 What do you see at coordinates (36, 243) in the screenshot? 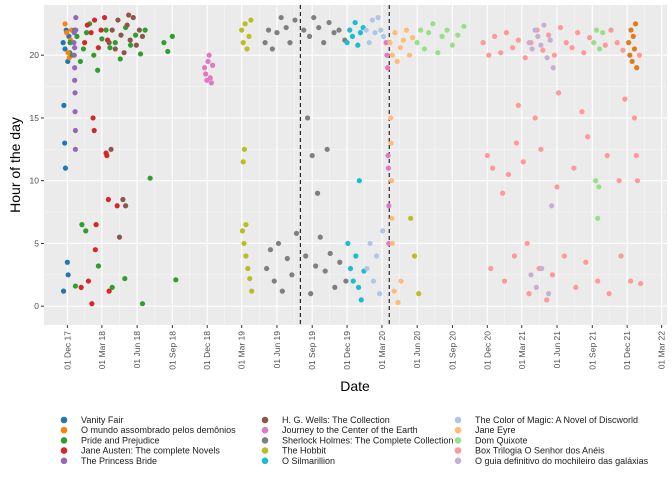
I see `y-tick-label: 5` at bounding box center [36, 243].